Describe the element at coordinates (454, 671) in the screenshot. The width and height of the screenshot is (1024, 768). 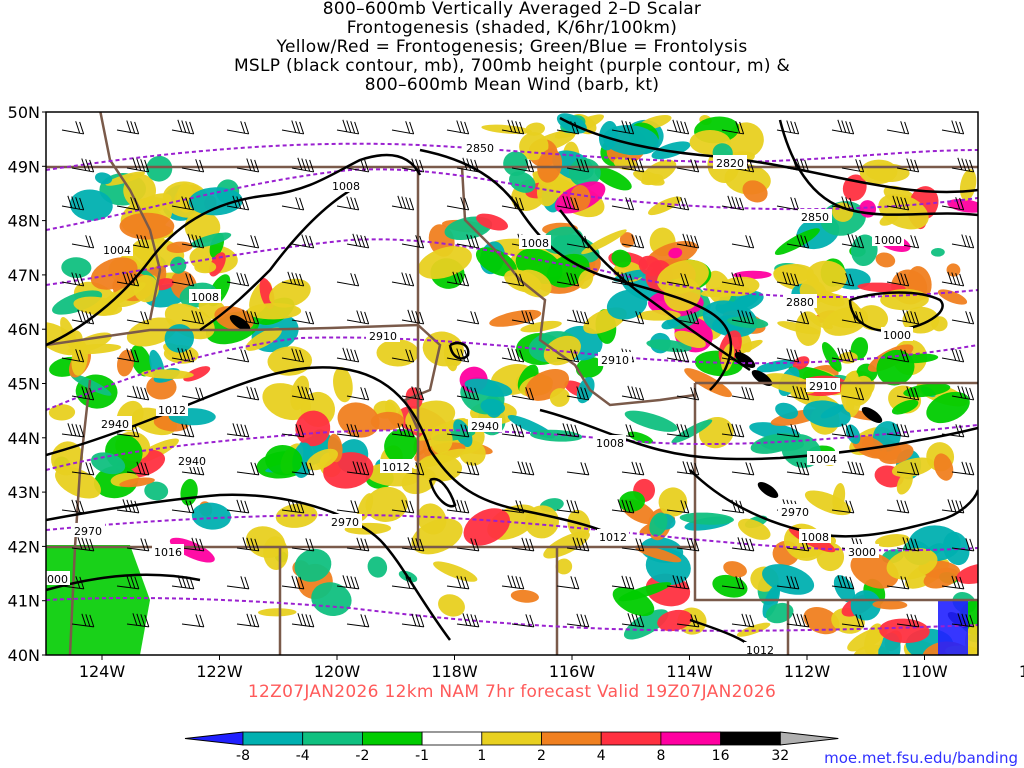
I see `longitude-label: 118W` at that location.